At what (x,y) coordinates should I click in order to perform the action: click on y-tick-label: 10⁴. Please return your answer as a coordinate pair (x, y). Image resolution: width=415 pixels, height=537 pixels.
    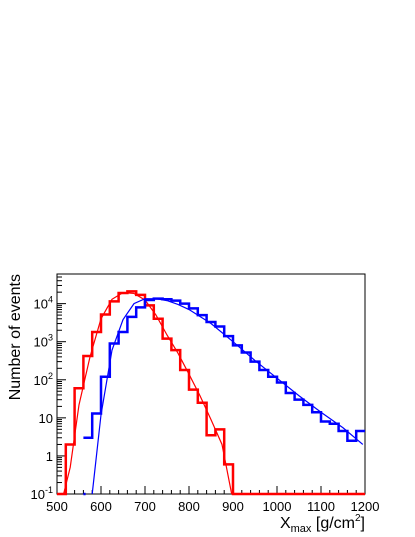
    Looking at the image, I should click on (43, 303).